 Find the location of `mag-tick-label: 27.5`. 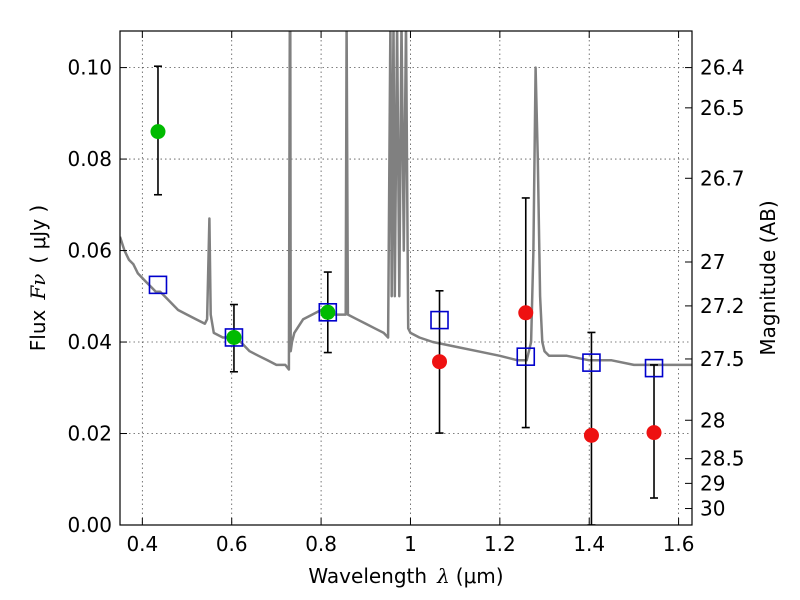

mag-tick-label: 27.5 is located at coordinates (722, 359).